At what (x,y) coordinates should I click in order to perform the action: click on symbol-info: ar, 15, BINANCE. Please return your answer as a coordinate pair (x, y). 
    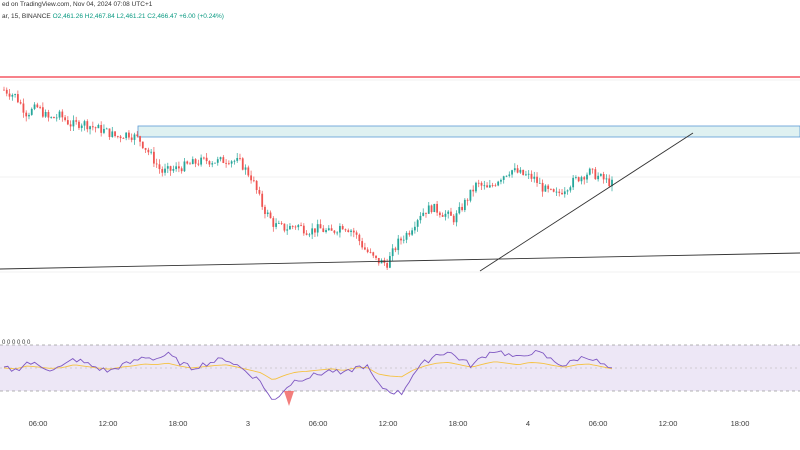
    Looking at the image, I should click on (26, 16).